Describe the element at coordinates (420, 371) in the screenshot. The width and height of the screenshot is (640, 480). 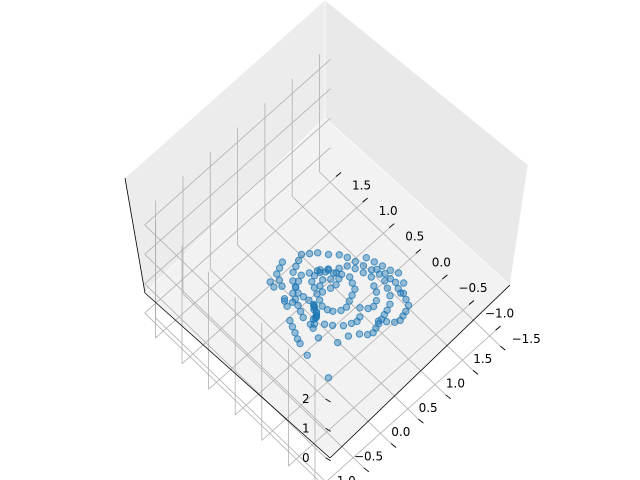
I see `x-axis-line` at that location.